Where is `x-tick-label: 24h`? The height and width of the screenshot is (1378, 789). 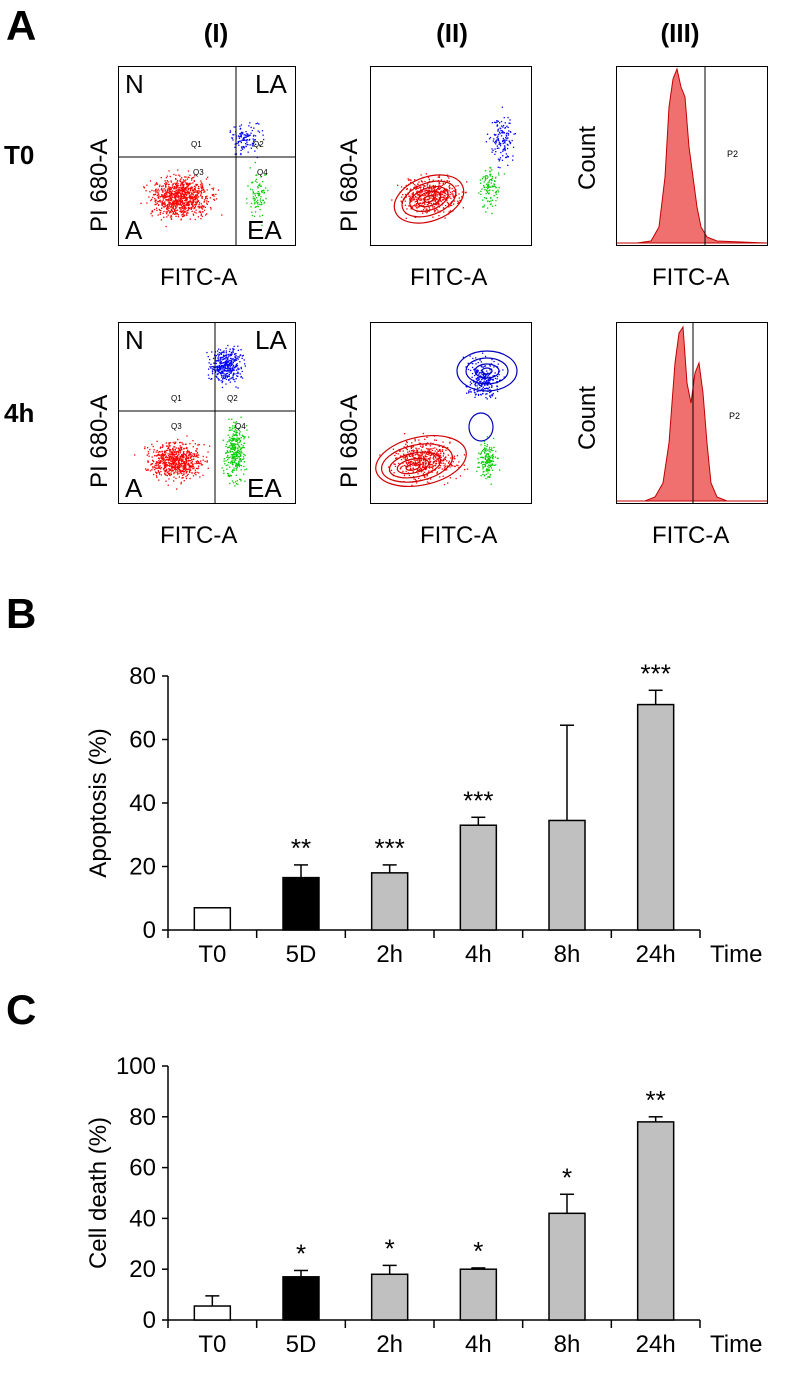 x-tick-label: 24h is located at coordinates (656, 954).